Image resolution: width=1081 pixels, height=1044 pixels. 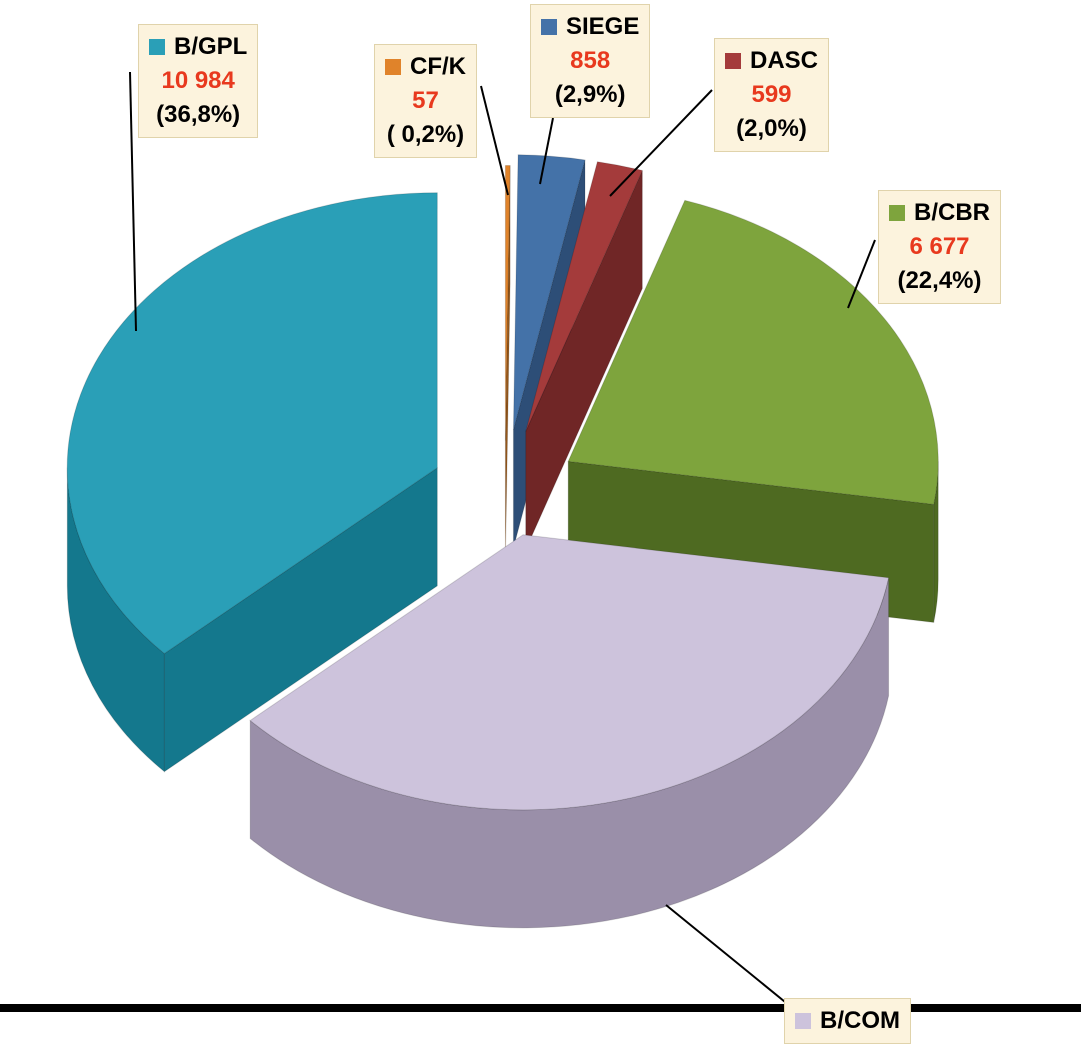 What do you see at coordinates (860, 1020) in the screenshot?
I see `slice-name-label: B/COM` at bounding box center [860, 1020].